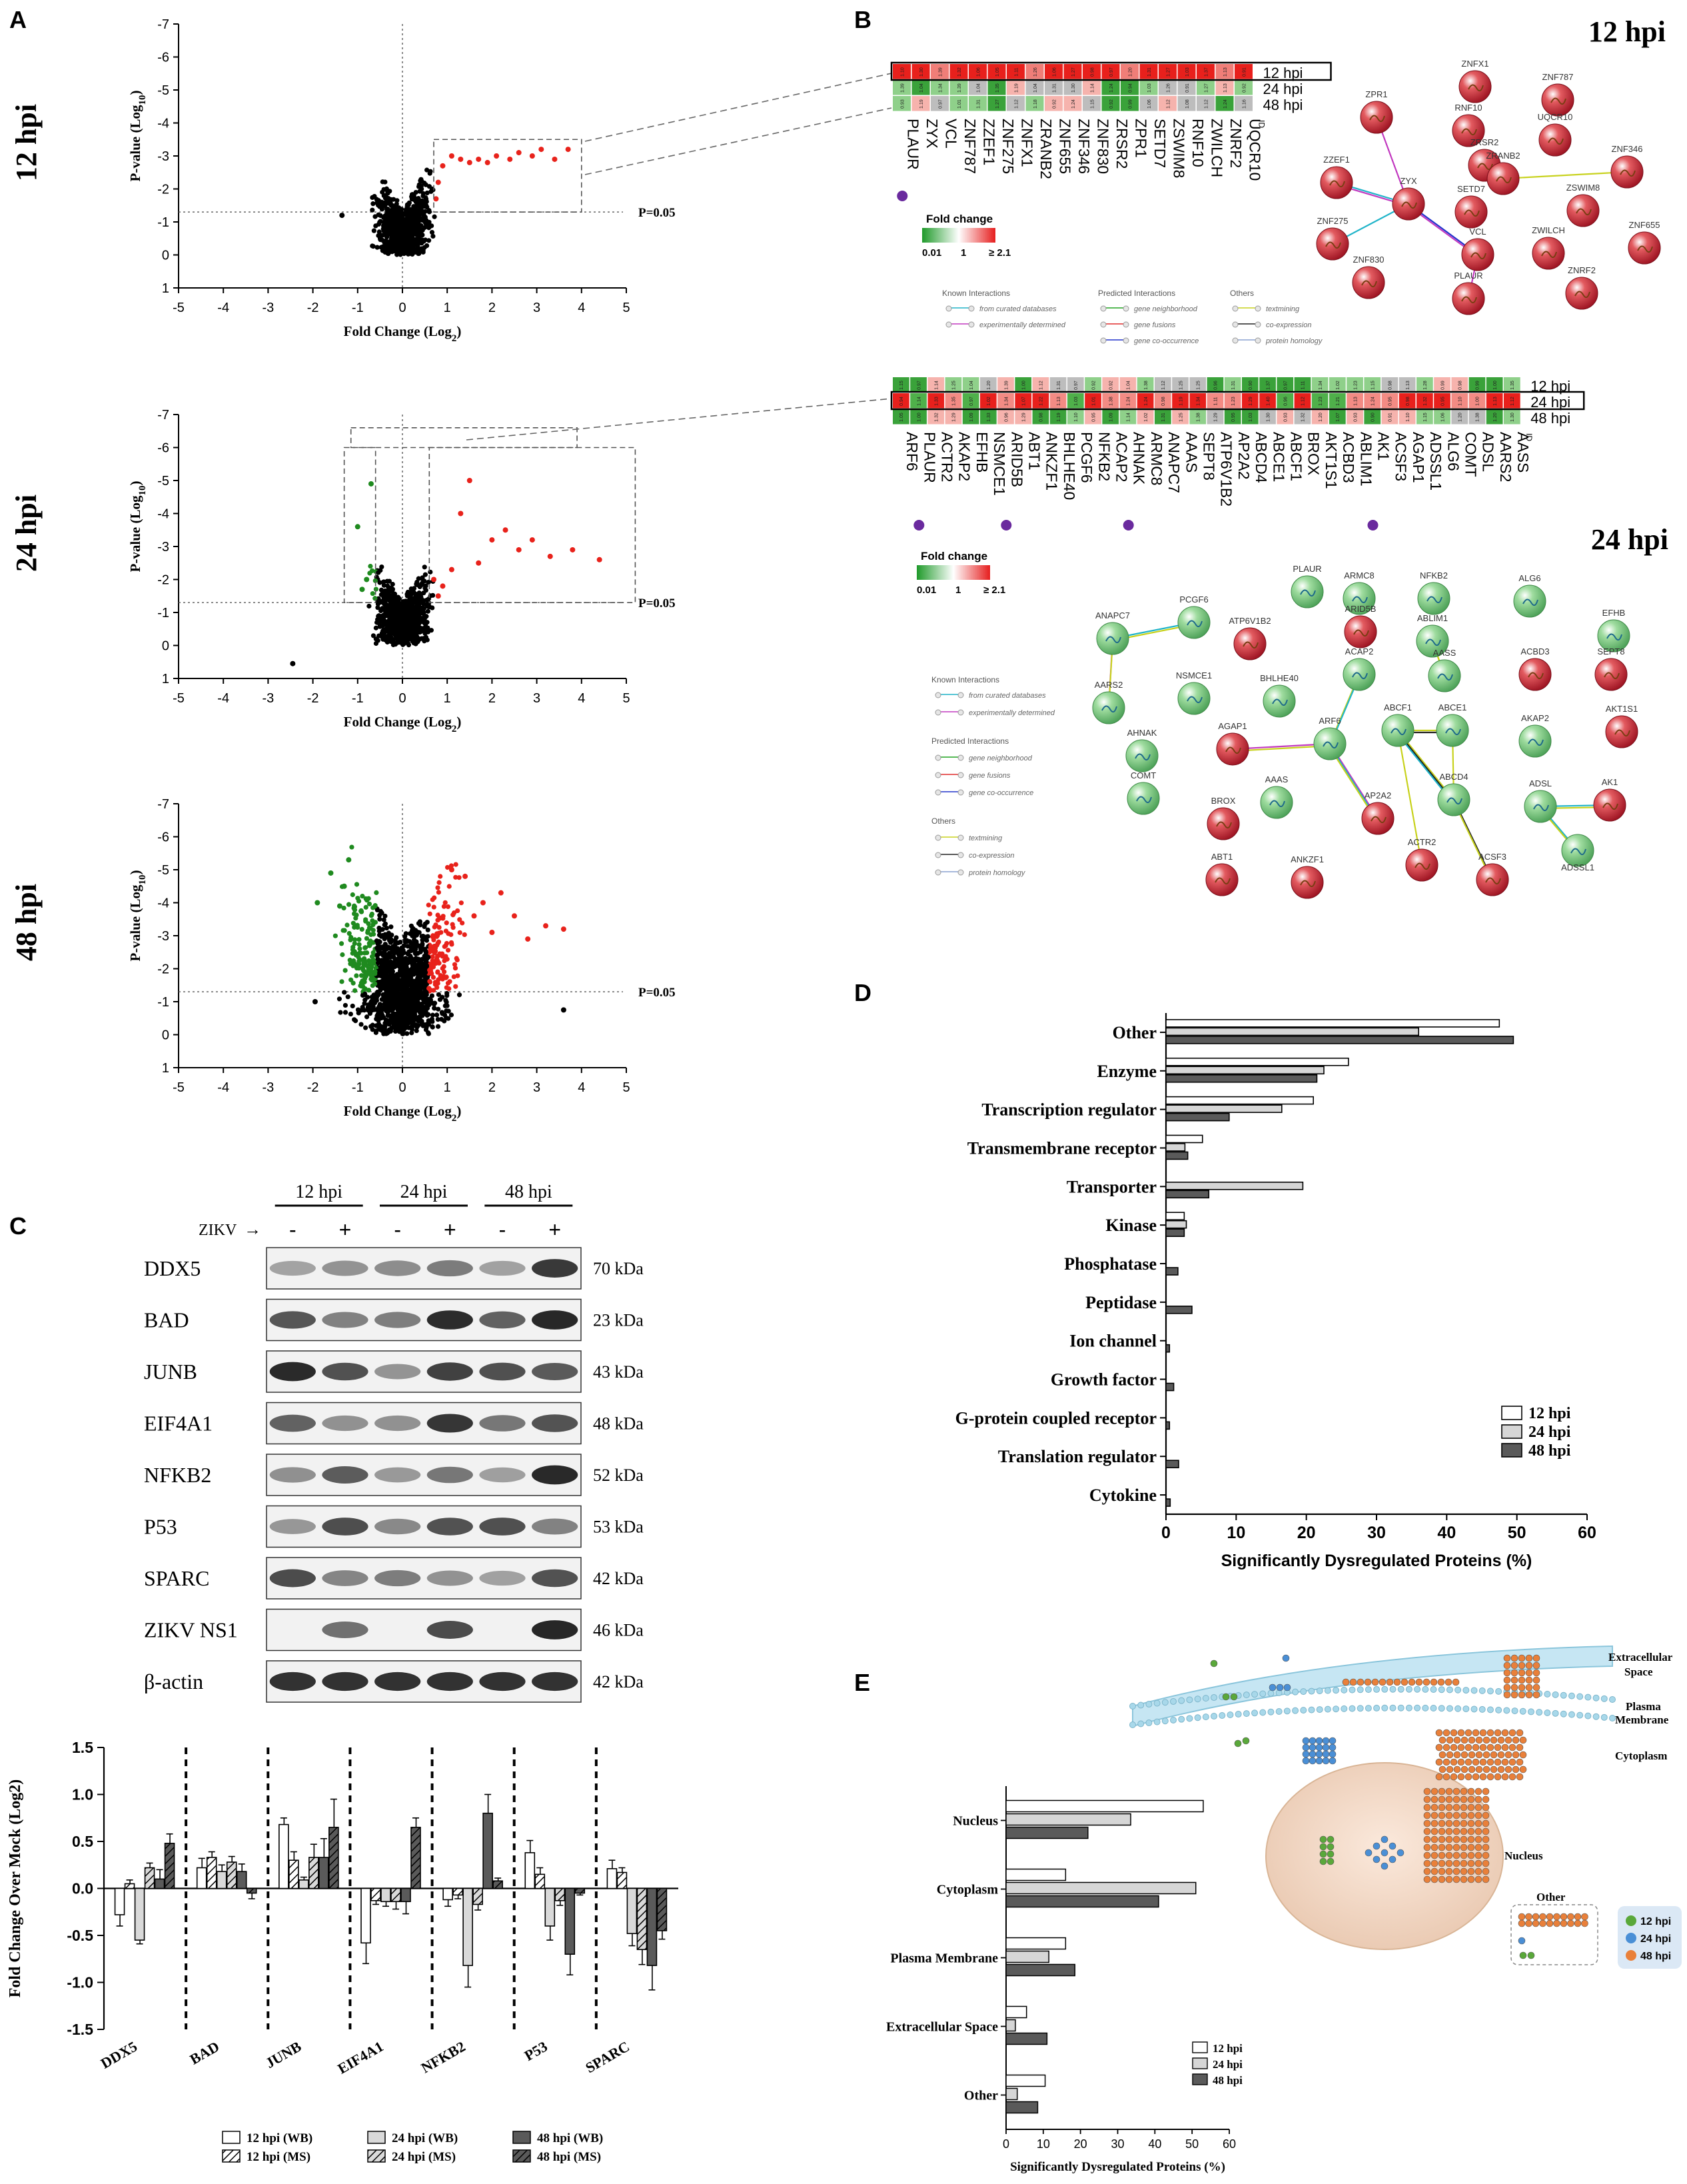  Describe the element at coordinates (1307, 859) in the screenshot. I see `network-node-label: ANKZF1` at that location.